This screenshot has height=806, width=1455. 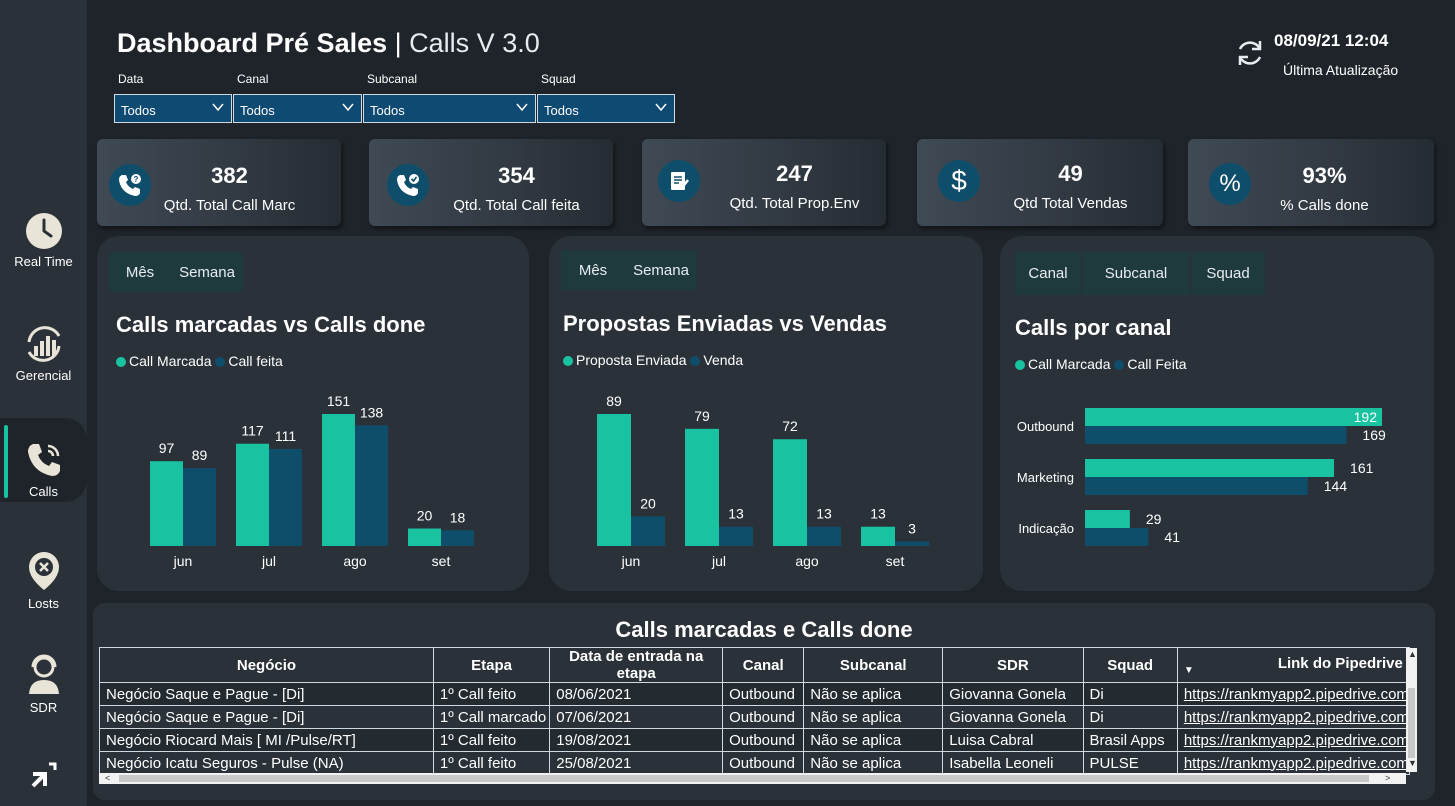 What do you see at coordinates (1135, 273) in the screenshot?
I see `tab-subcanal: Subcanal` at bounding box center [1135, 273].